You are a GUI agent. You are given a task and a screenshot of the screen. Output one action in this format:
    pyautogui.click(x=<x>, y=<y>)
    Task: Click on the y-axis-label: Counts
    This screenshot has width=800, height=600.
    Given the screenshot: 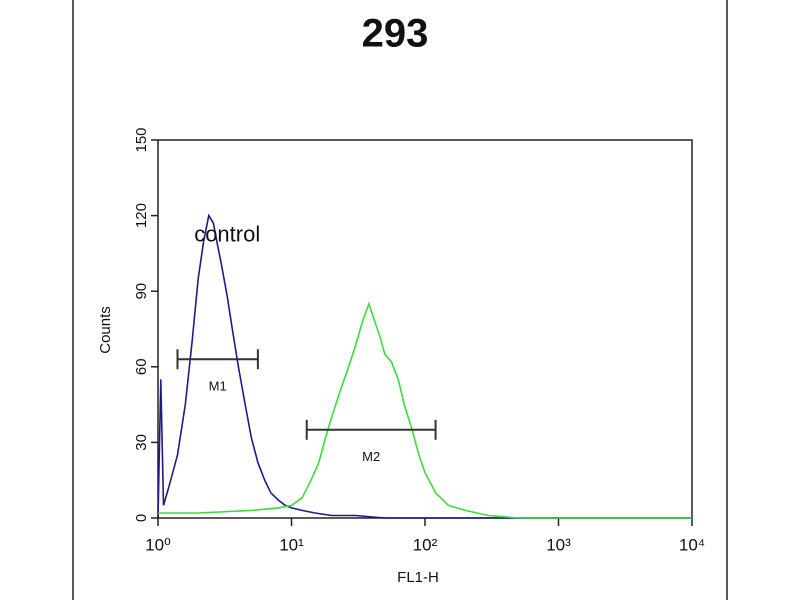 What is the action you would take?
    pyautogui.click(x=105, y=330)
    